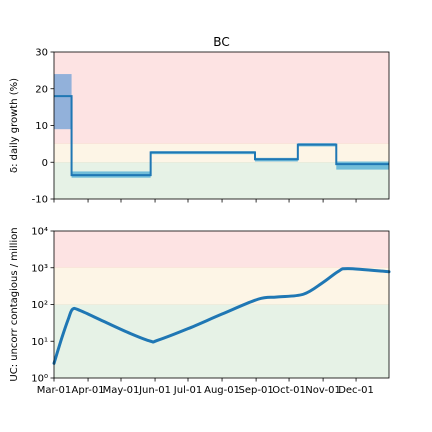  What do you see at coordinates (39, 379) in the screenshot?
I see `y-tick-label: 10⁰` at bounding box center [39, 379].